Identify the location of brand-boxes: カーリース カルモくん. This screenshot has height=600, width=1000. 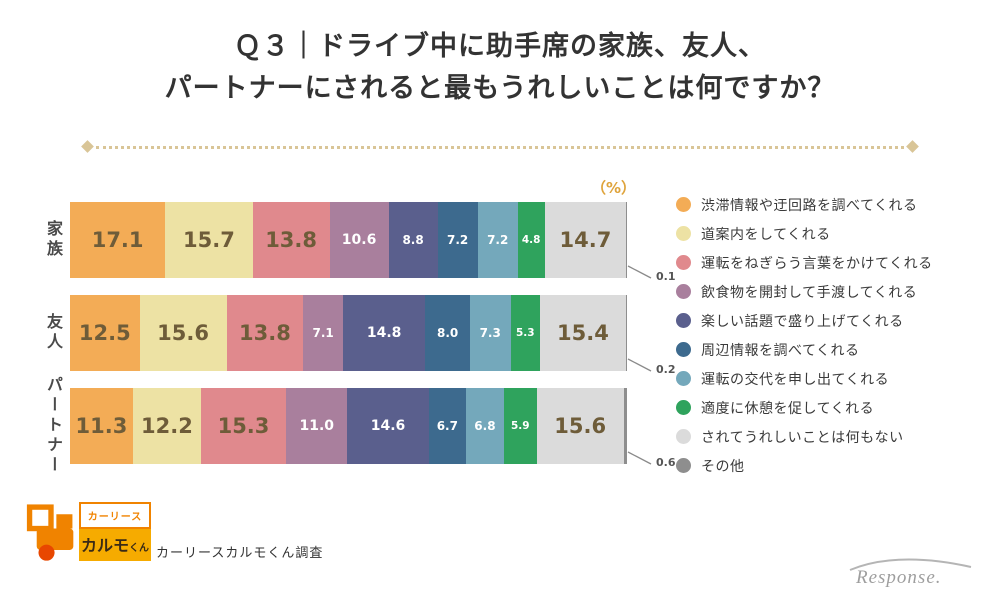
(115, 531).